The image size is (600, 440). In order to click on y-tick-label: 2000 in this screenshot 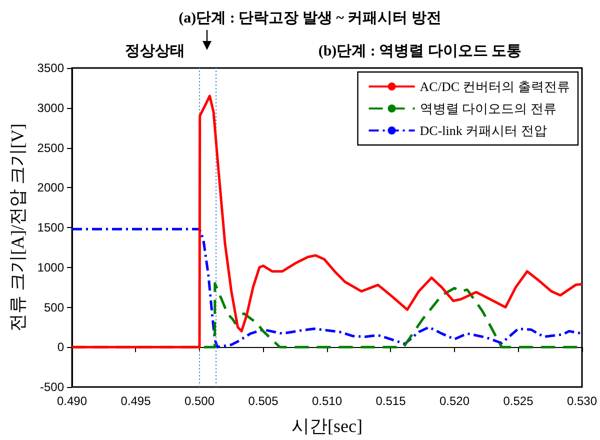, I will do `click(50, 187)`.